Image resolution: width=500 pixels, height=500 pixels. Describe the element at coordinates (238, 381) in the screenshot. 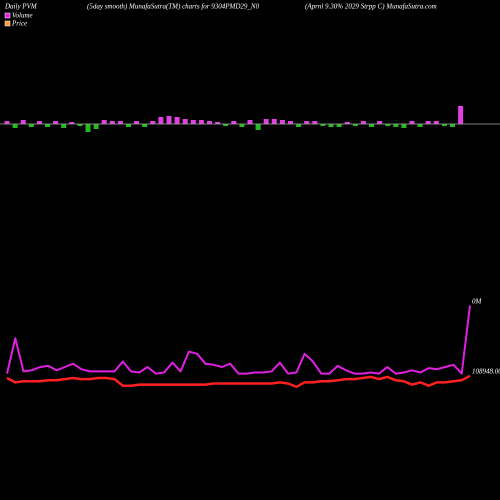

I see `price-line` at that location.